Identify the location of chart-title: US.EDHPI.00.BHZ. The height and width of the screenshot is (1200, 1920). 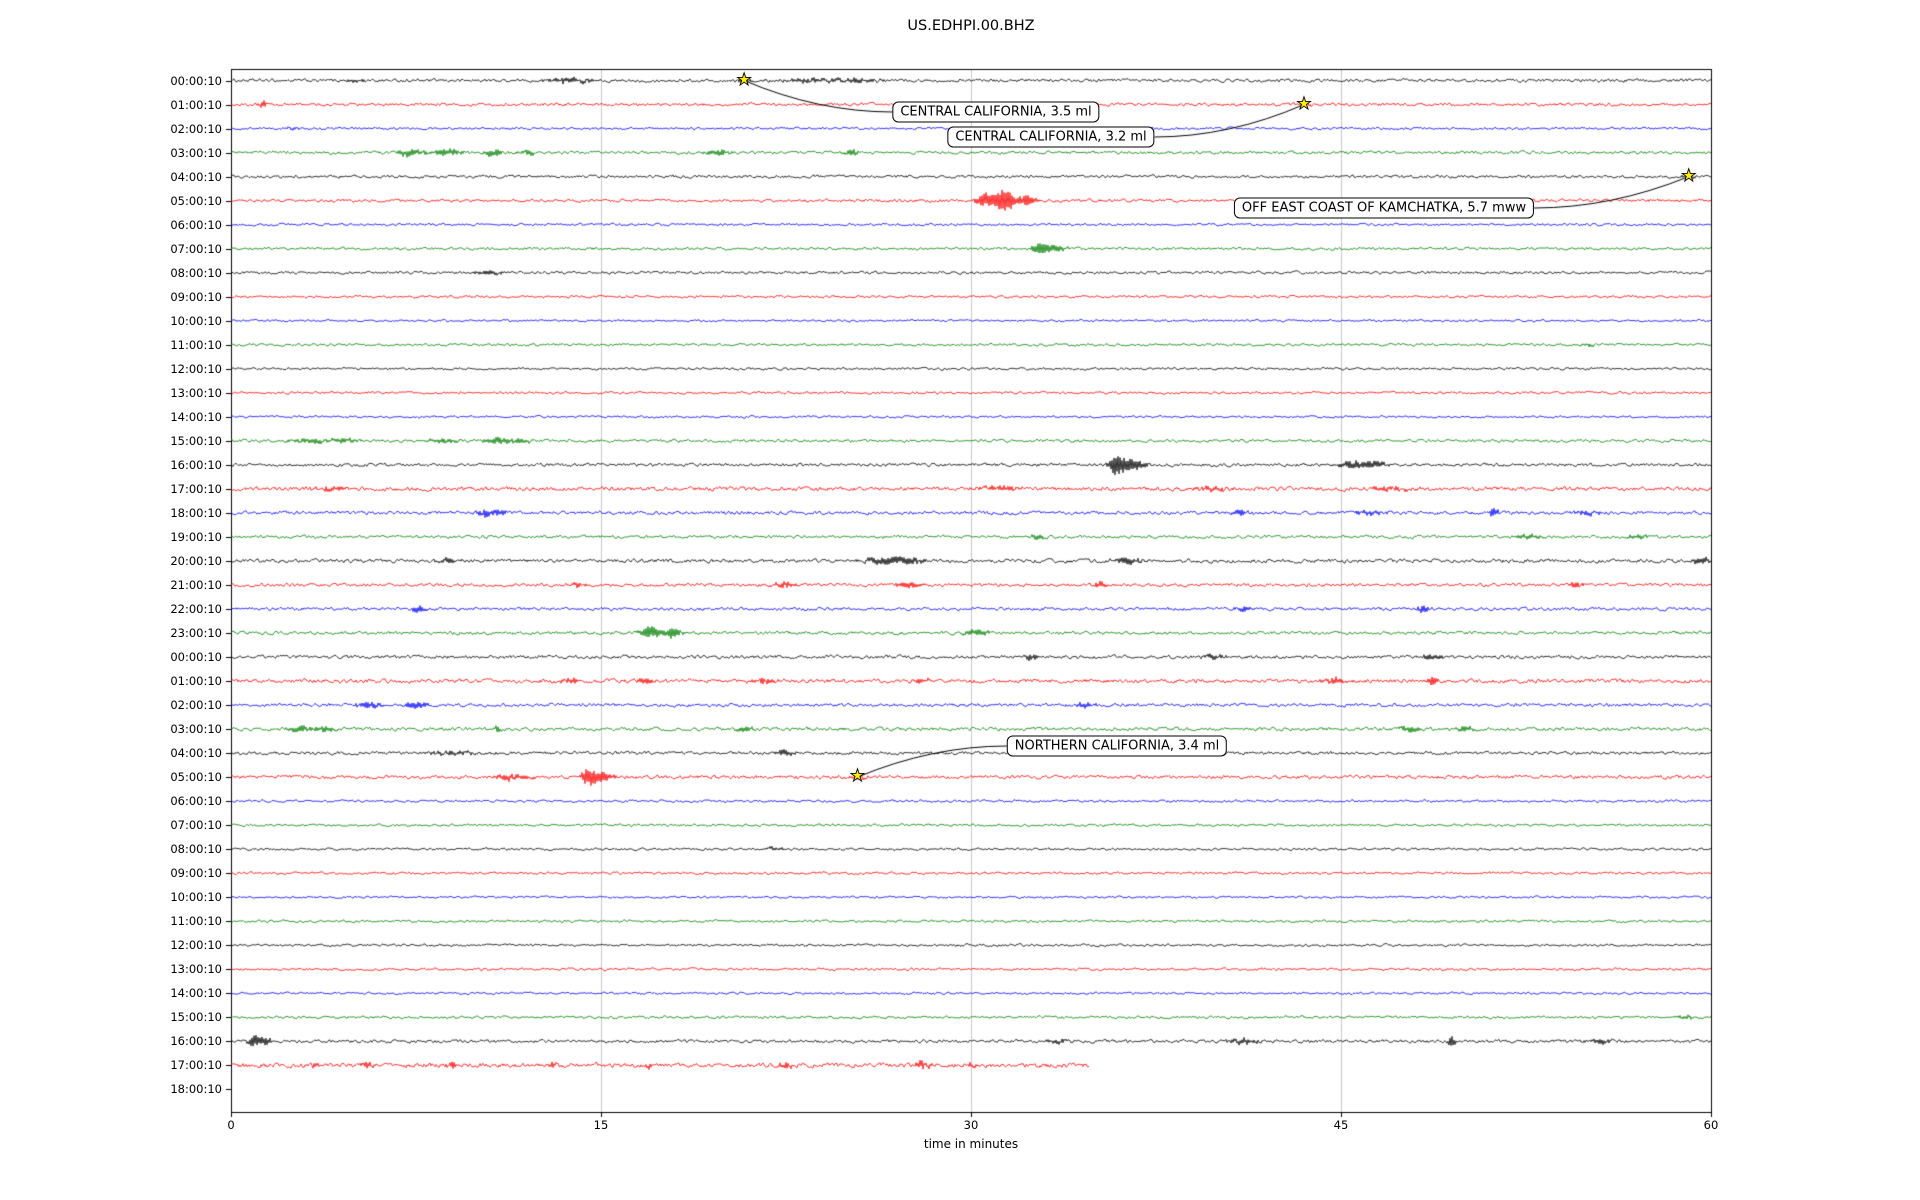
(971, 26).